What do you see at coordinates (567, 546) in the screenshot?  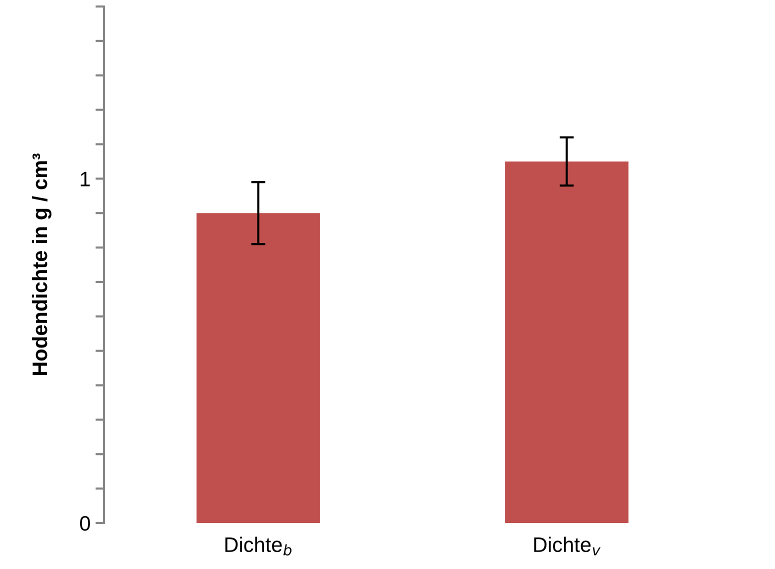 I see `x-tick-label: Dichte$_{v}$` at bounding box center [567, 546].